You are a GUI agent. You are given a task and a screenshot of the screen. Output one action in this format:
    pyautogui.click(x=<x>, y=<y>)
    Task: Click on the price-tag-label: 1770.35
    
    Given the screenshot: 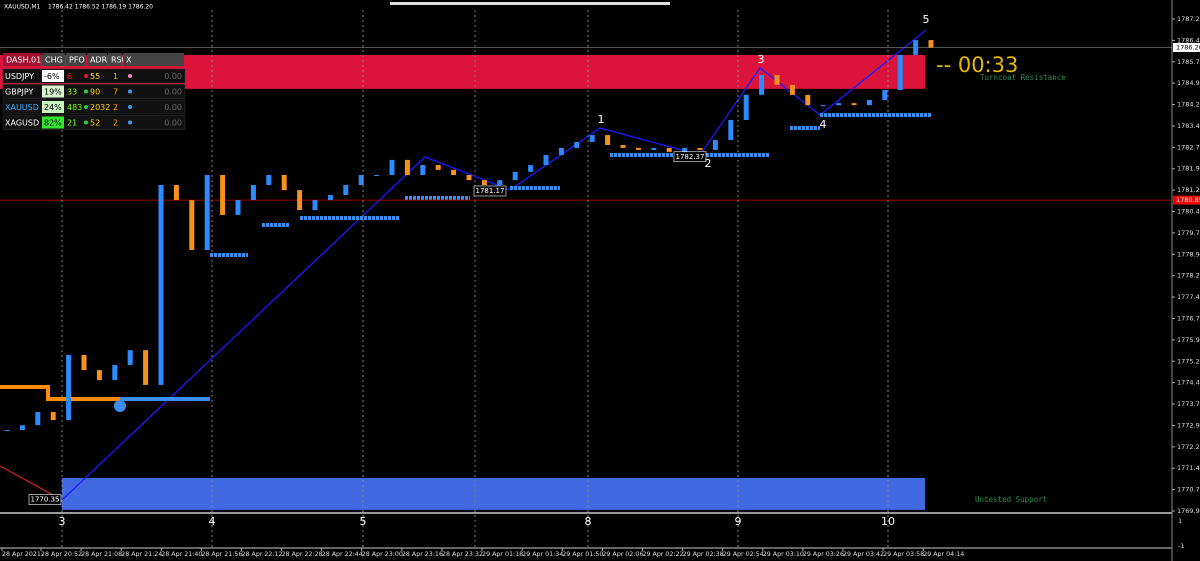 What is the action you would take?
    pyautogui.click(x=45, y=500)
    